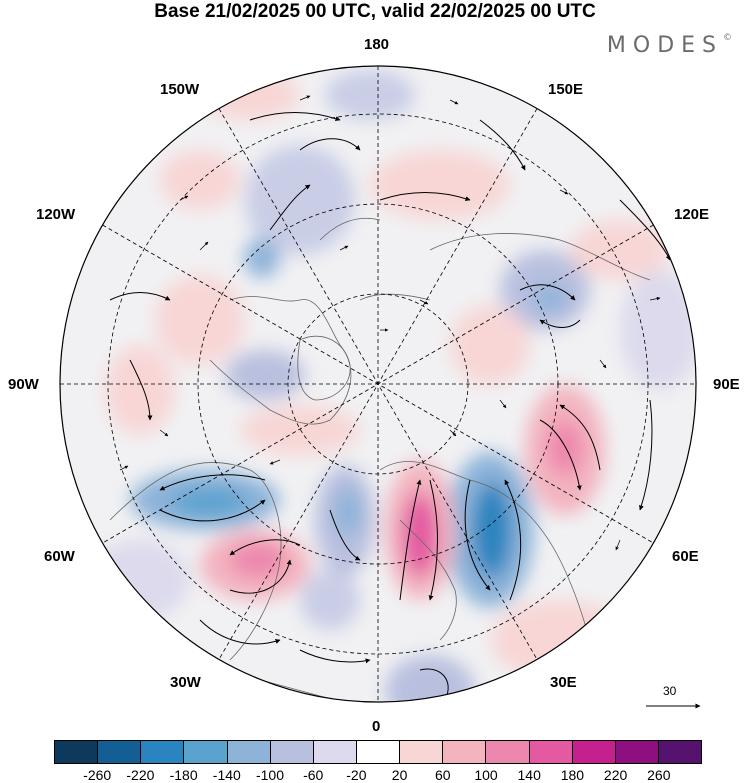  I want to click on colorbar-tick-label: -220, so click(140, 775).